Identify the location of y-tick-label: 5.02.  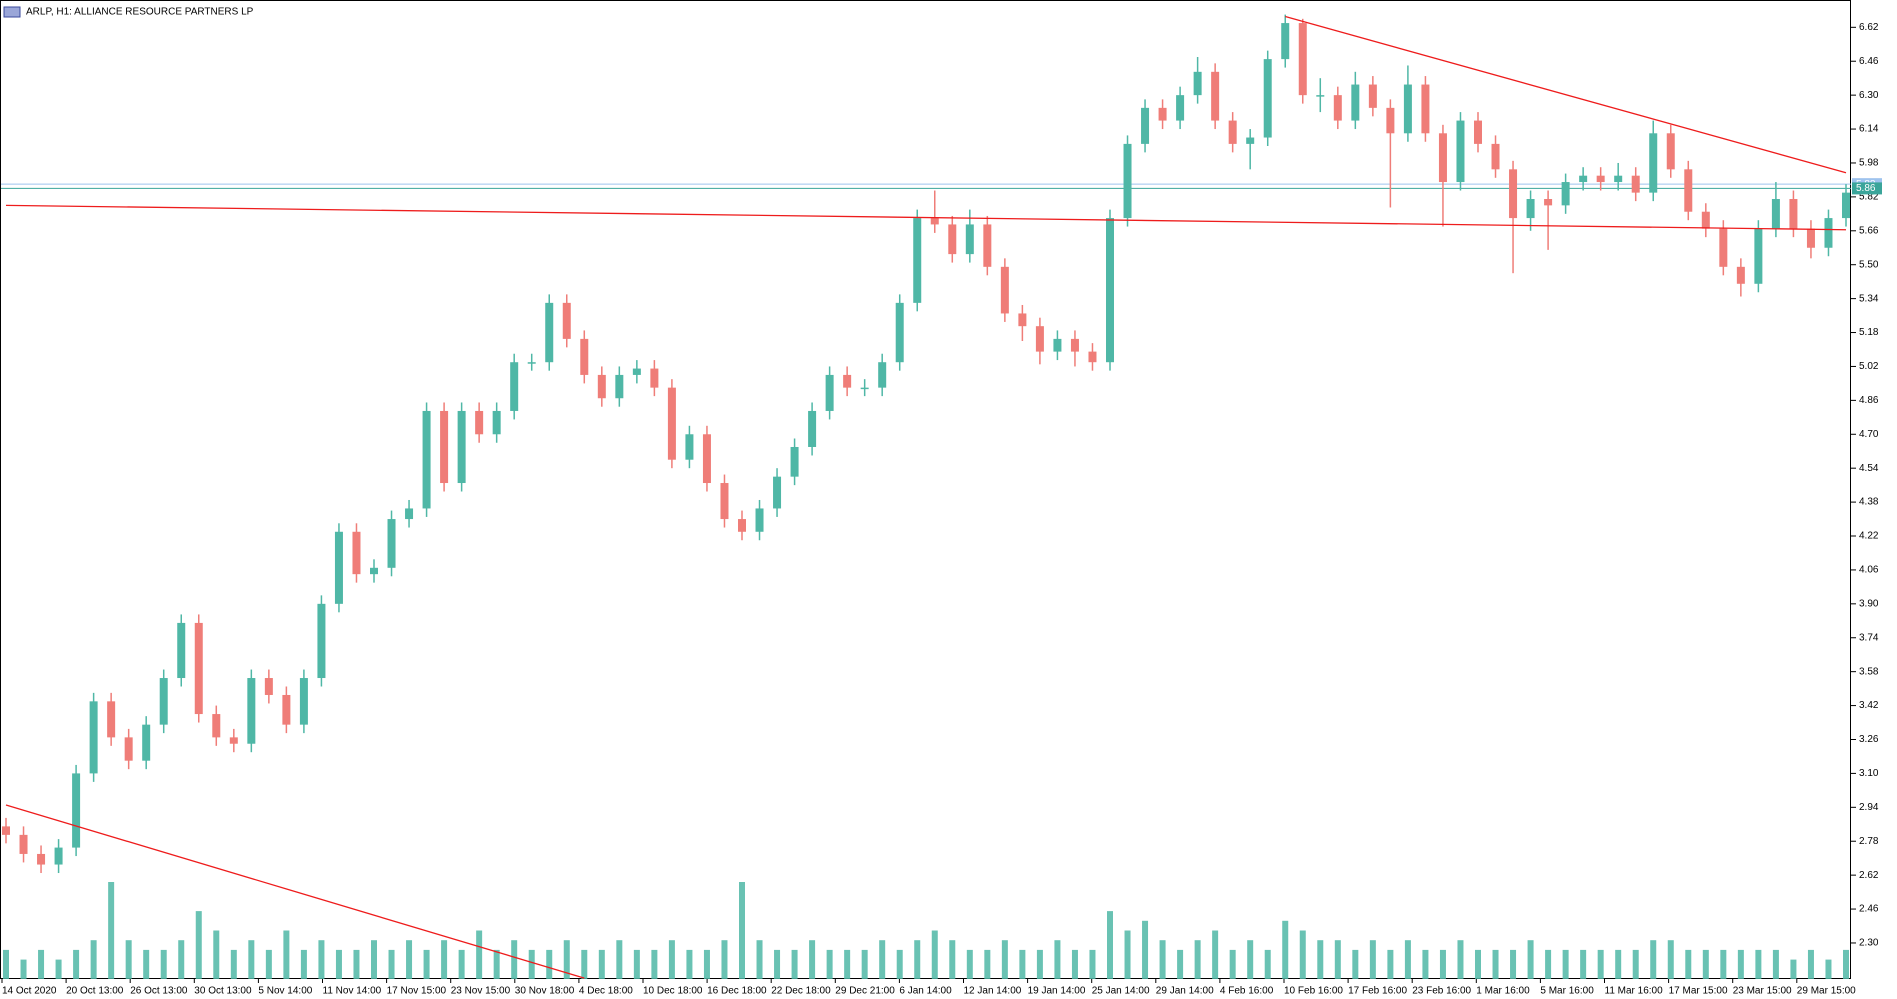
(1869, 366).